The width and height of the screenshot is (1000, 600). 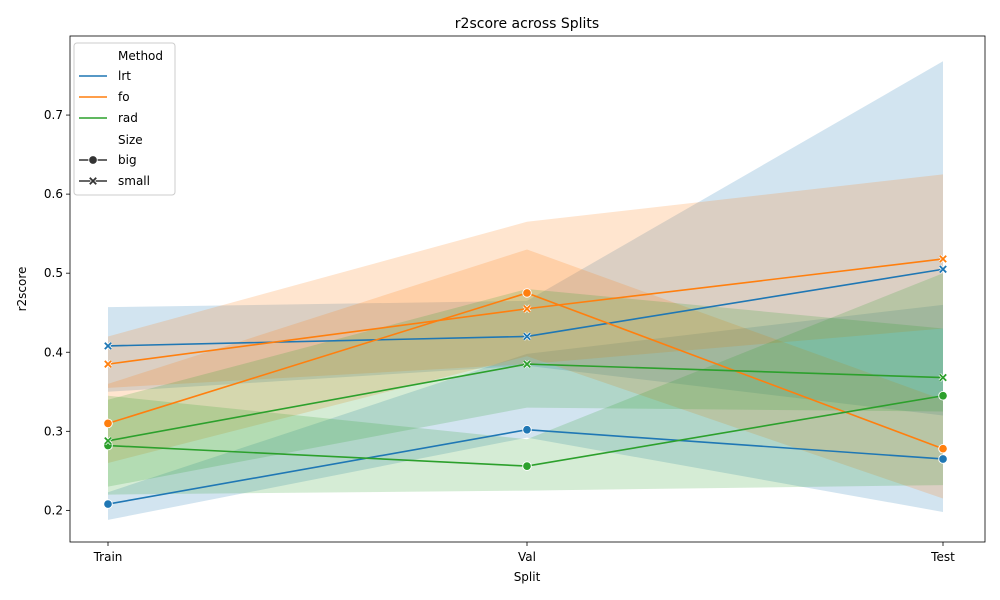 I want to click on legend: Method lrt fo rad Size big small, so click(x=124, y=119).